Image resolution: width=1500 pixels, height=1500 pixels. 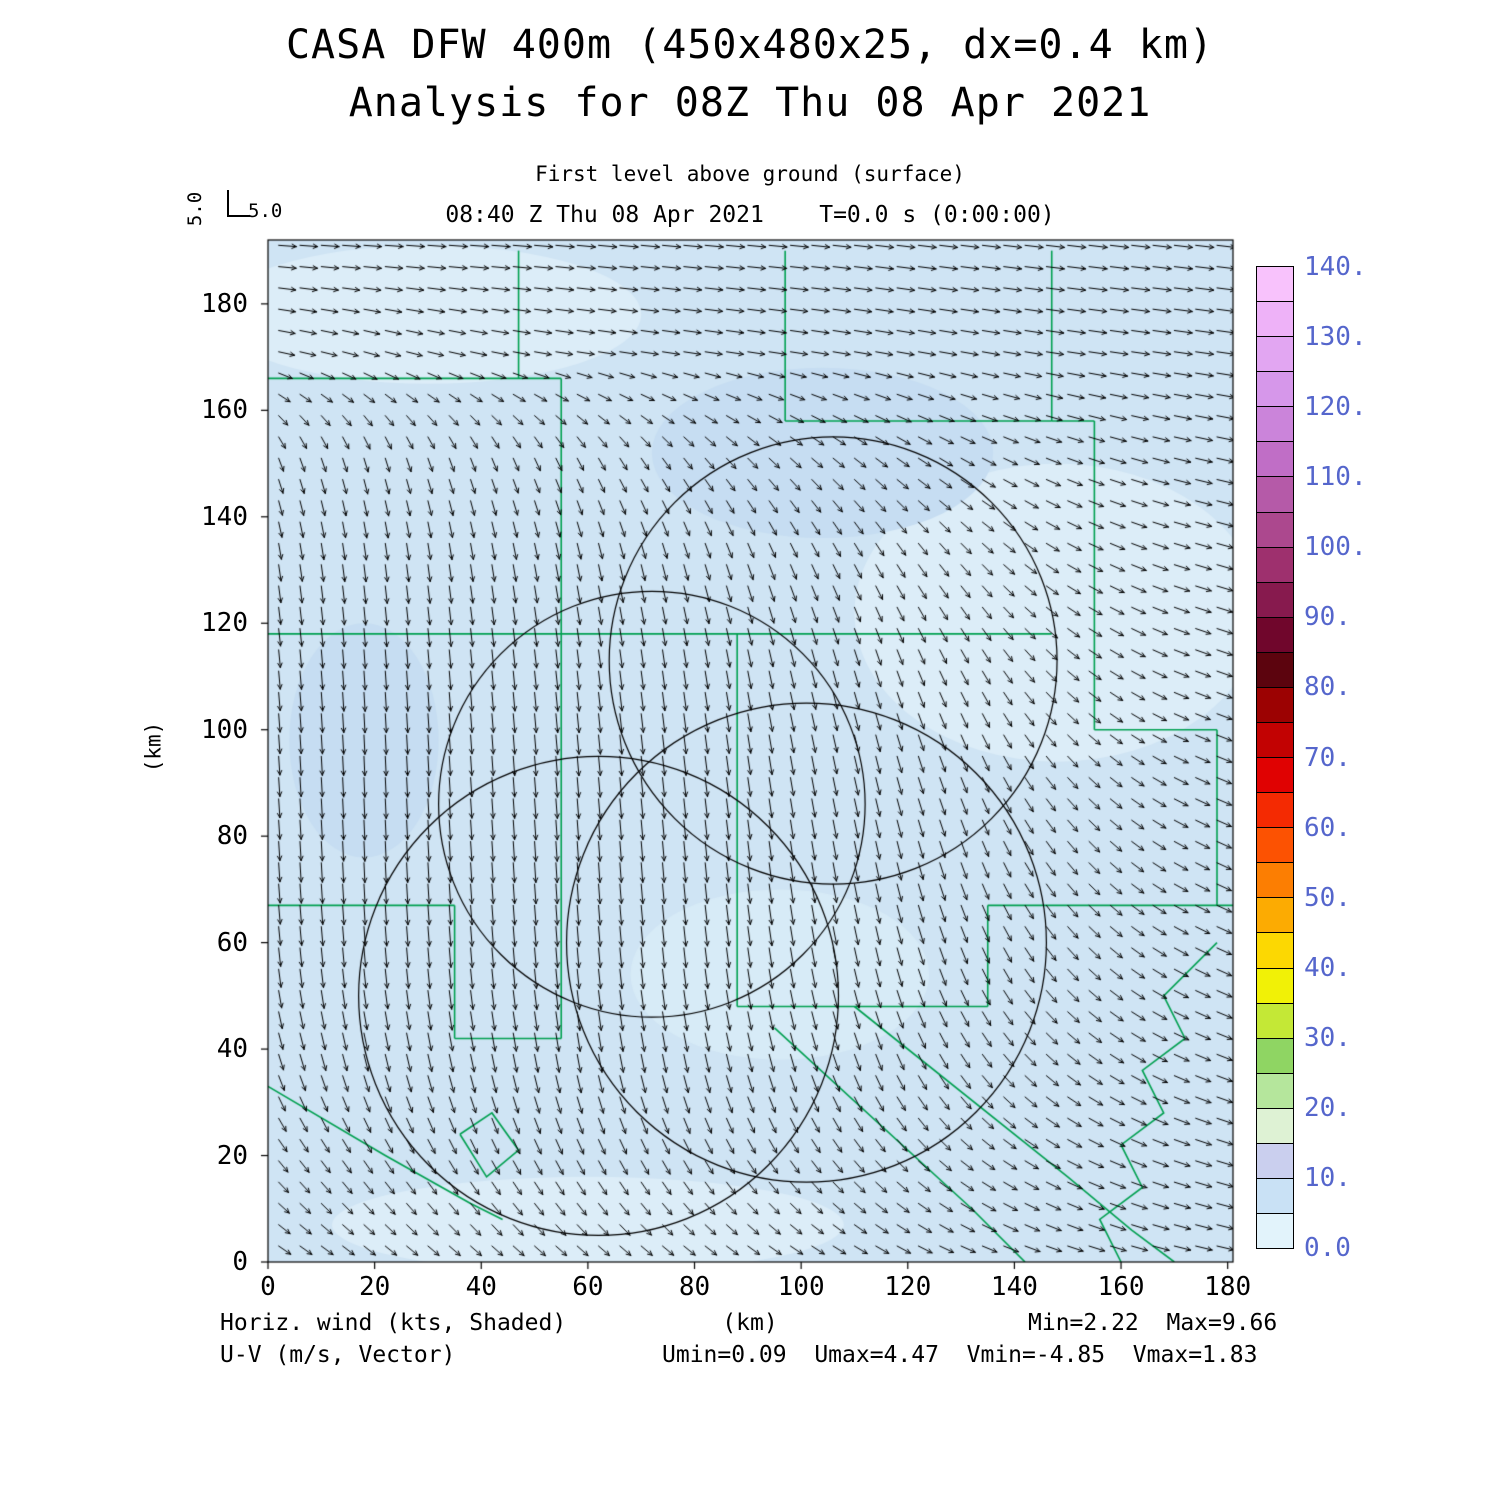 I want to click on colorbar-tick-label: 50., so click(x=1327, y=897).